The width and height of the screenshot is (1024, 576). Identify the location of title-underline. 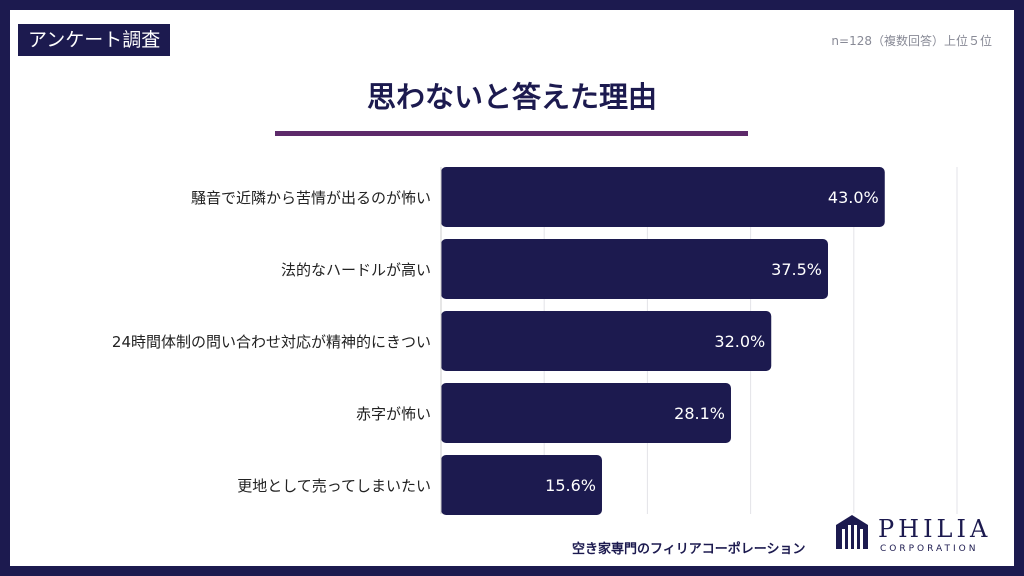
(511, 133).